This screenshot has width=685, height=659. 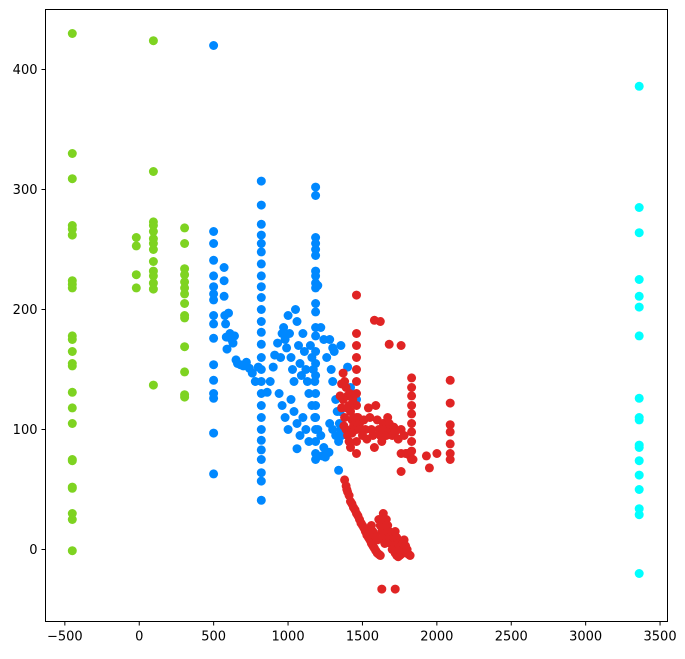 What do you see at coordinates (33, 550) in the screenshot?
I see `y-tick-label: 0` at bounding box center [33, 550].